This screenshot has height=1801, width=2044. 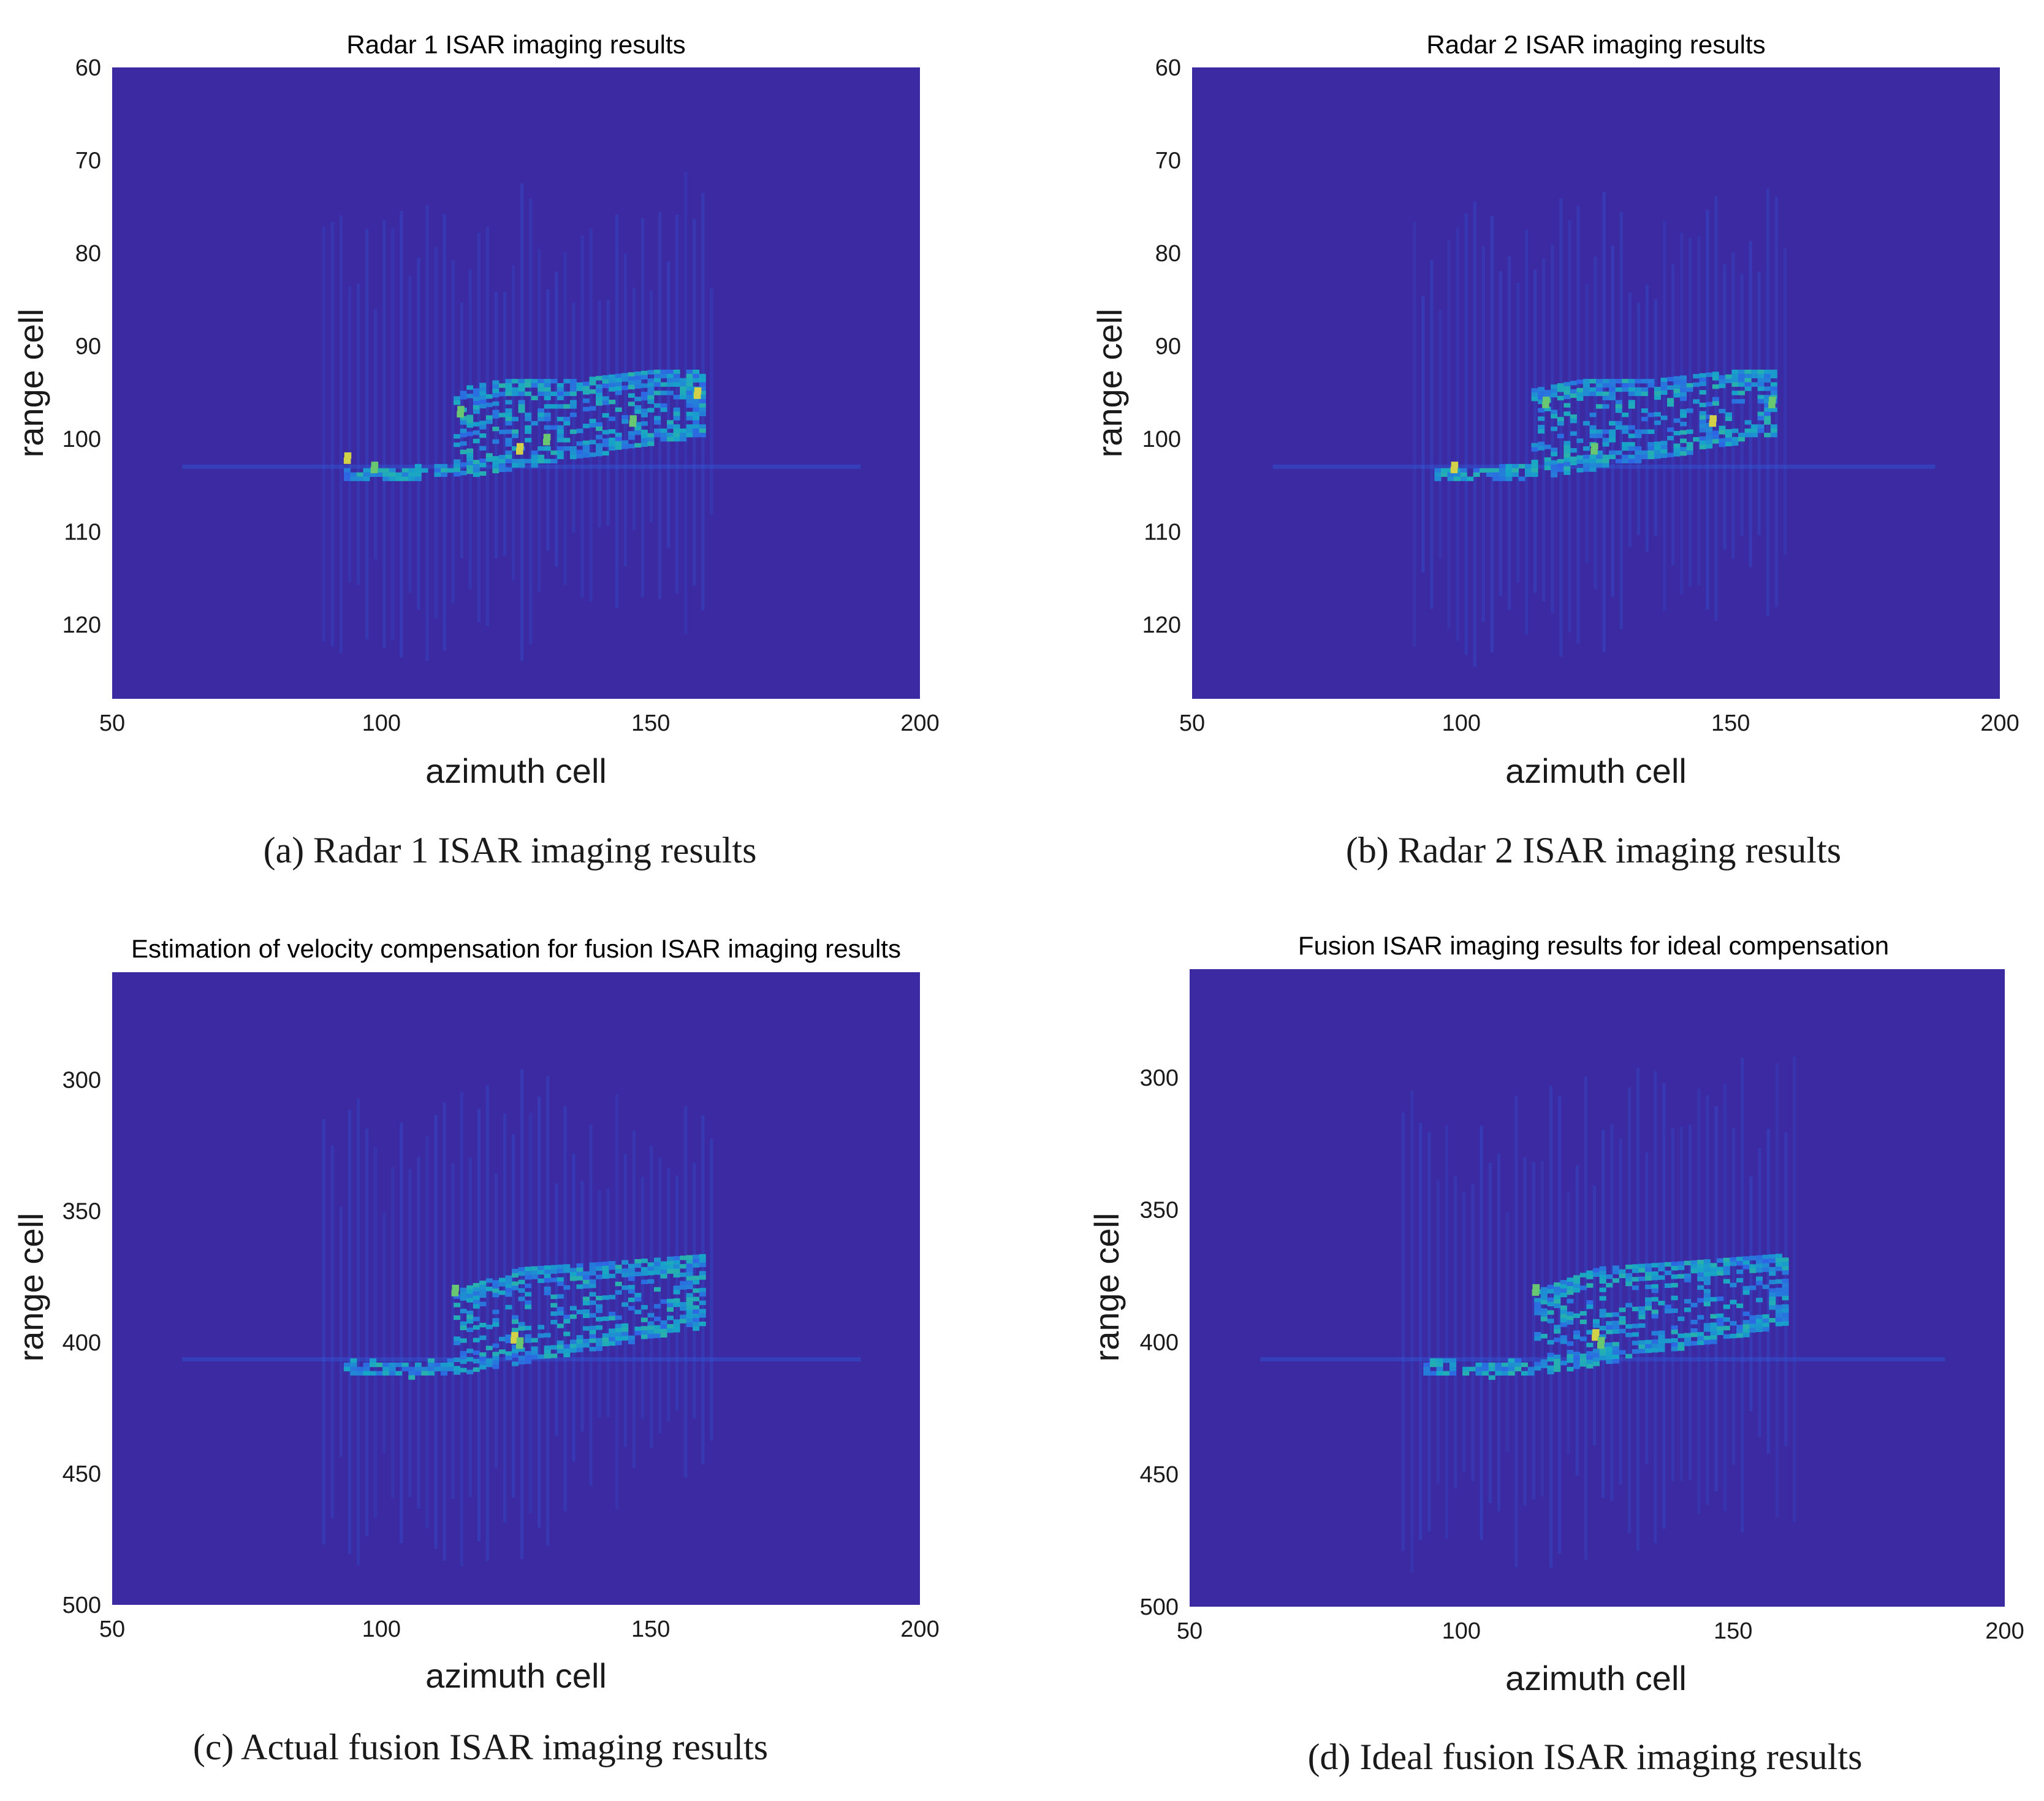 I want to click on panel-c-intensity-cells, so click(x=521, y=1317).